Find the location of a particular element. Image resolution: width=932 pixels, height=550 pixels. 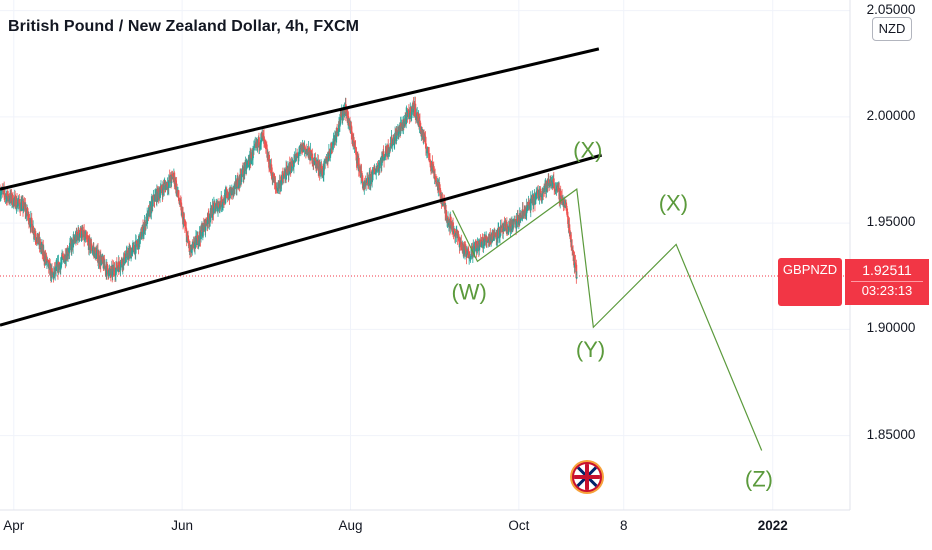

price-tick-label: 2.00000 is located at coordinates (891, 115).